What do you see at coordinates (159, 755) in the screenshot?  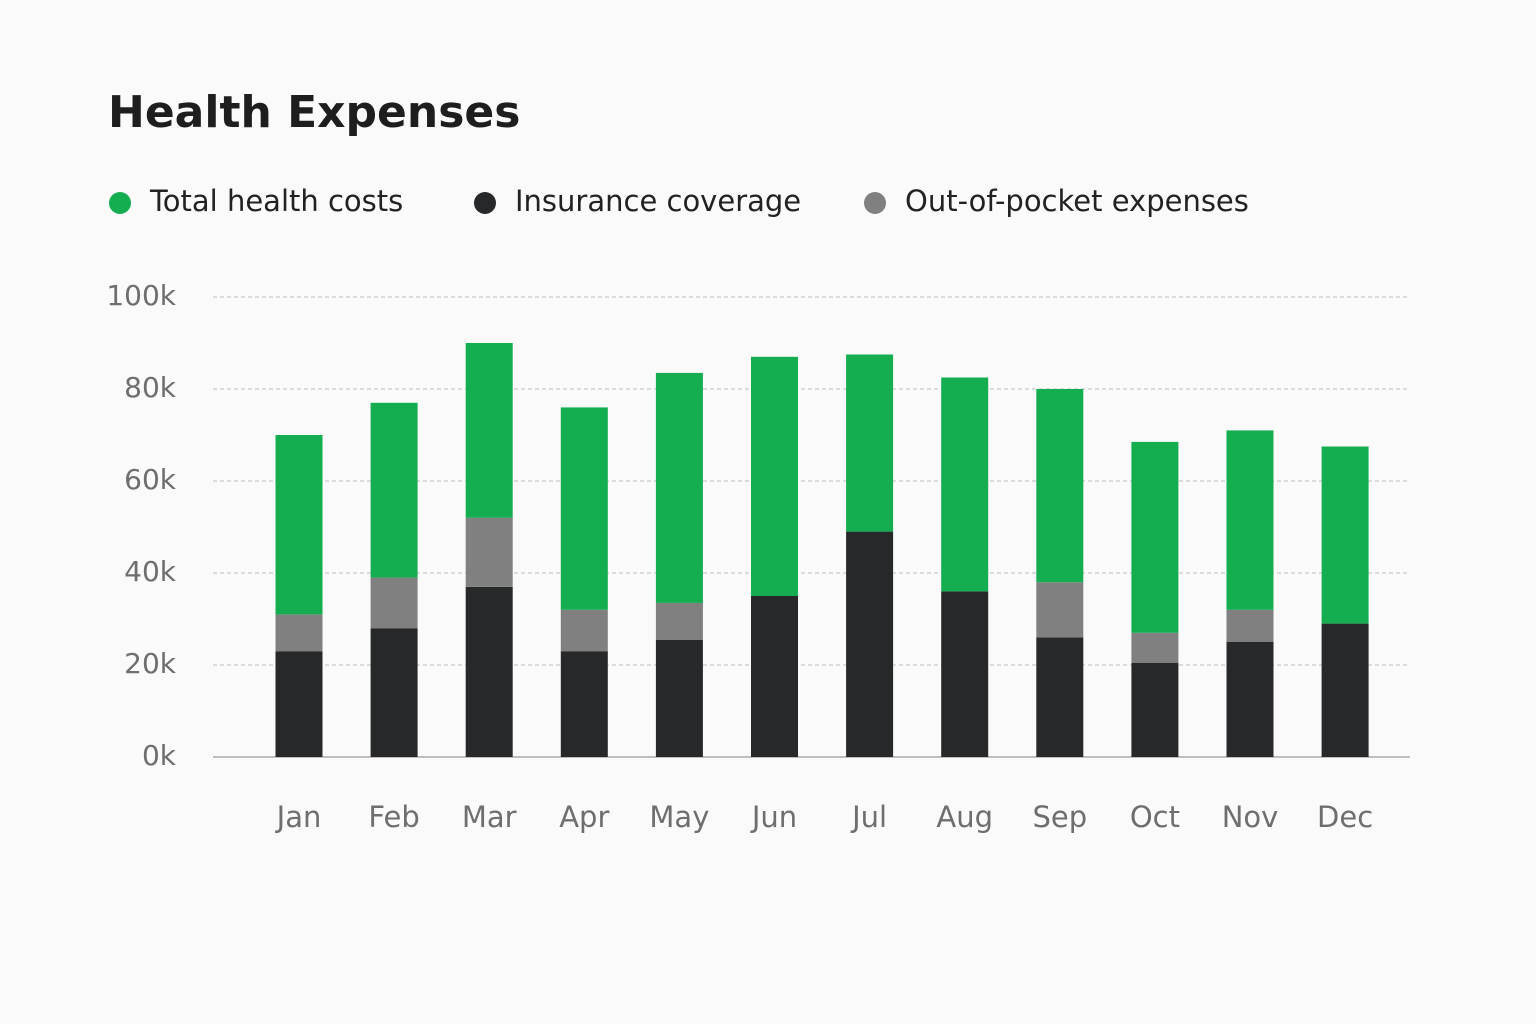 I see `y-tick-label: 0k` at bounding box center [159, 755].